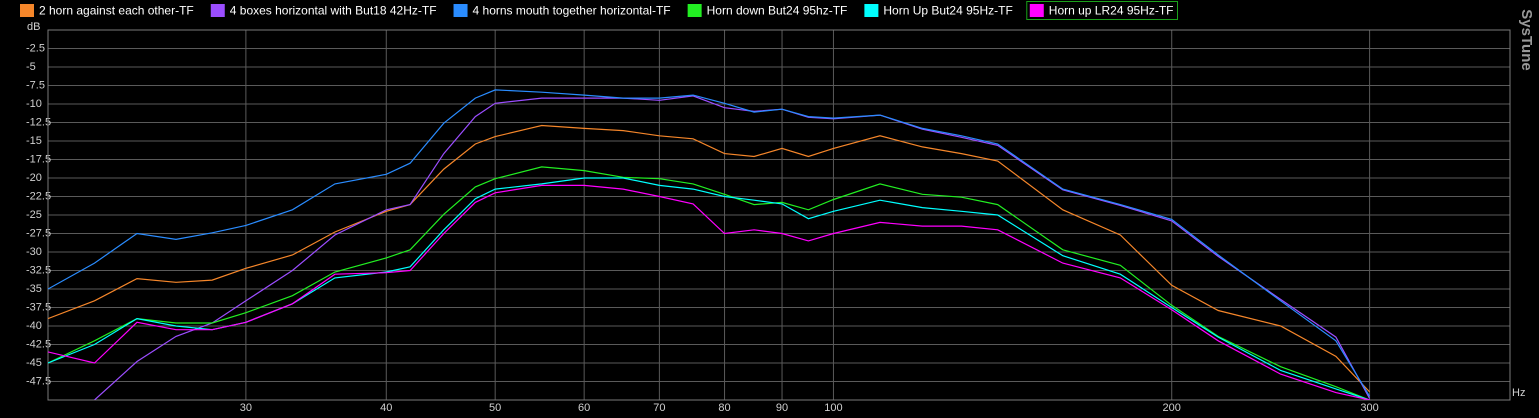 The width and height of the screenshot is (1539, 418). What do you see at coordinates (34, 215) in the screenshot?
I see `y-tick-label: -25` at bounding box center [34, 215].